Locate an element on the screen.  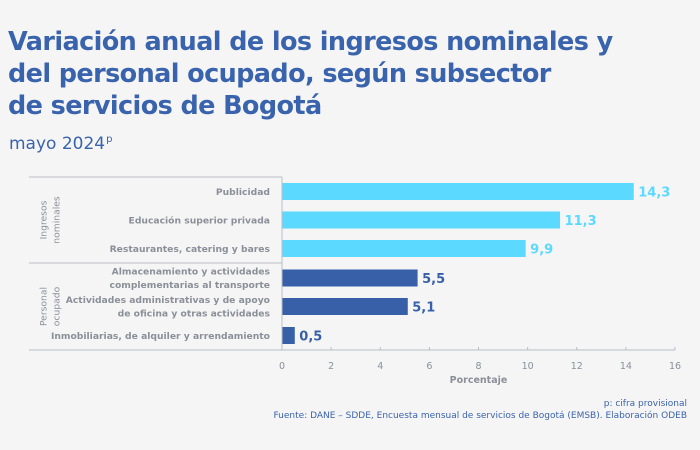
group-label: ocupado is located at coordinates (57, 306).